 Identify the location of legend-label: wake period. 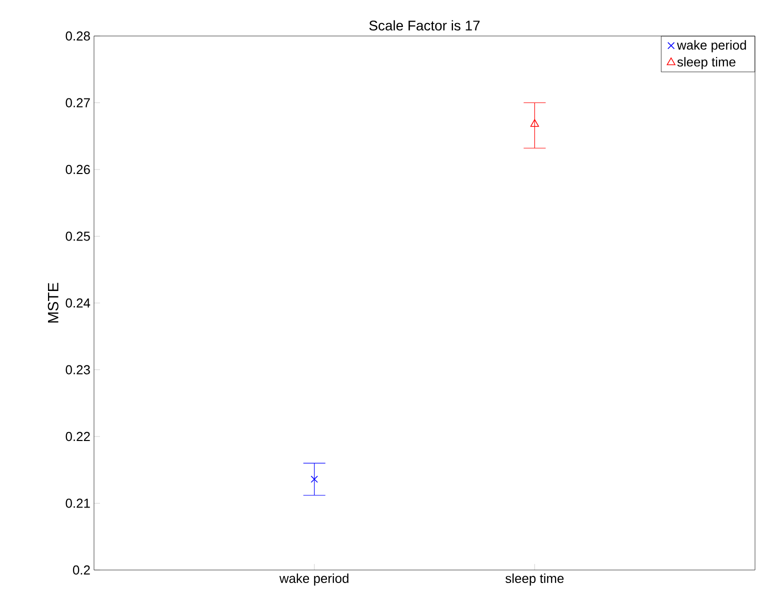
(711, 46).